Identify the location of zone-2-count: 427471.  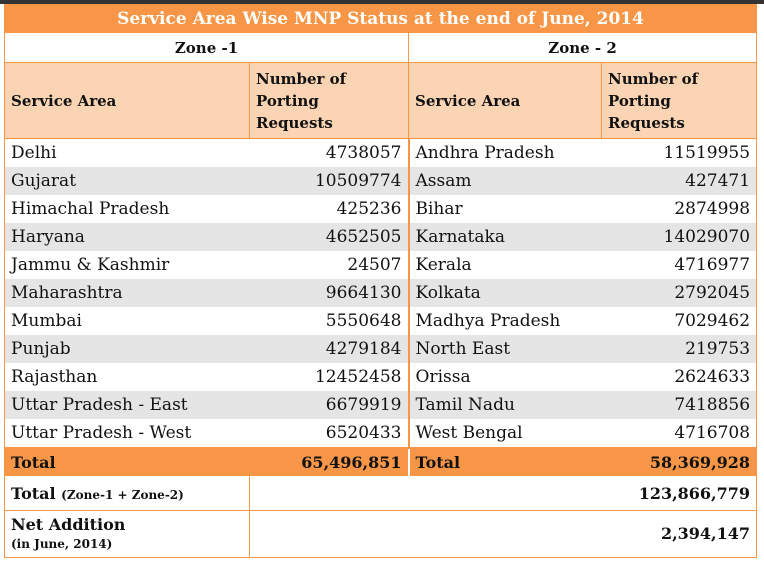
(679, 181).